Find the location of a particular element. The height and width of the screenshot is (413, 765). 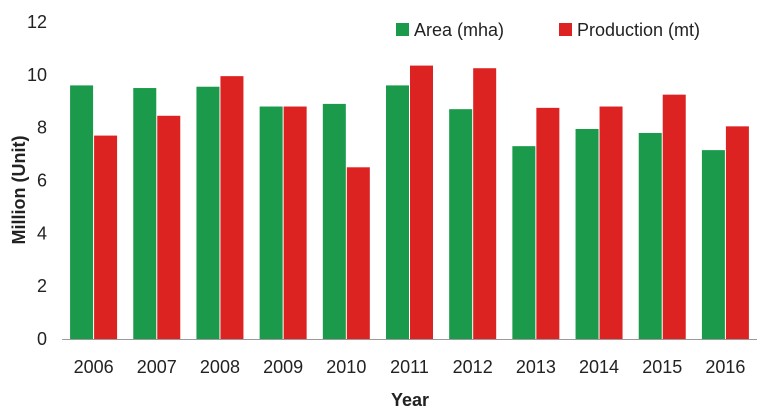

bar-area-2015 is located at coordinates (650, 235).